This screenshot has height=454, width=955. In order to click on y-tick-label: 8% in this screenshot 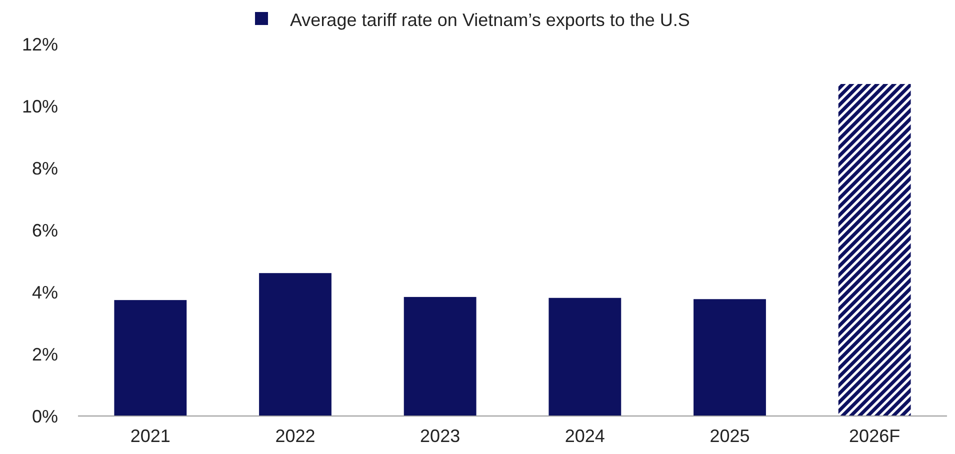, I will do `click(45, 168)`.